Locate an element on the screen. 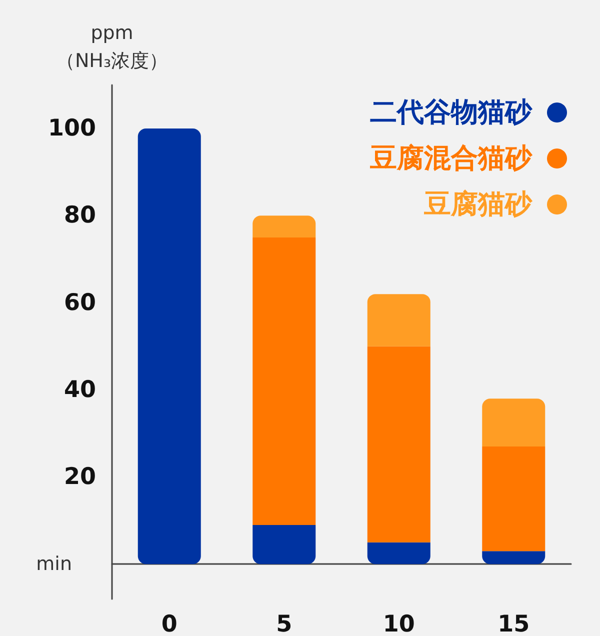 The height and width of the screenshot is (636, 600). y-tick-label: 100 is located at coordinates (72, 129).